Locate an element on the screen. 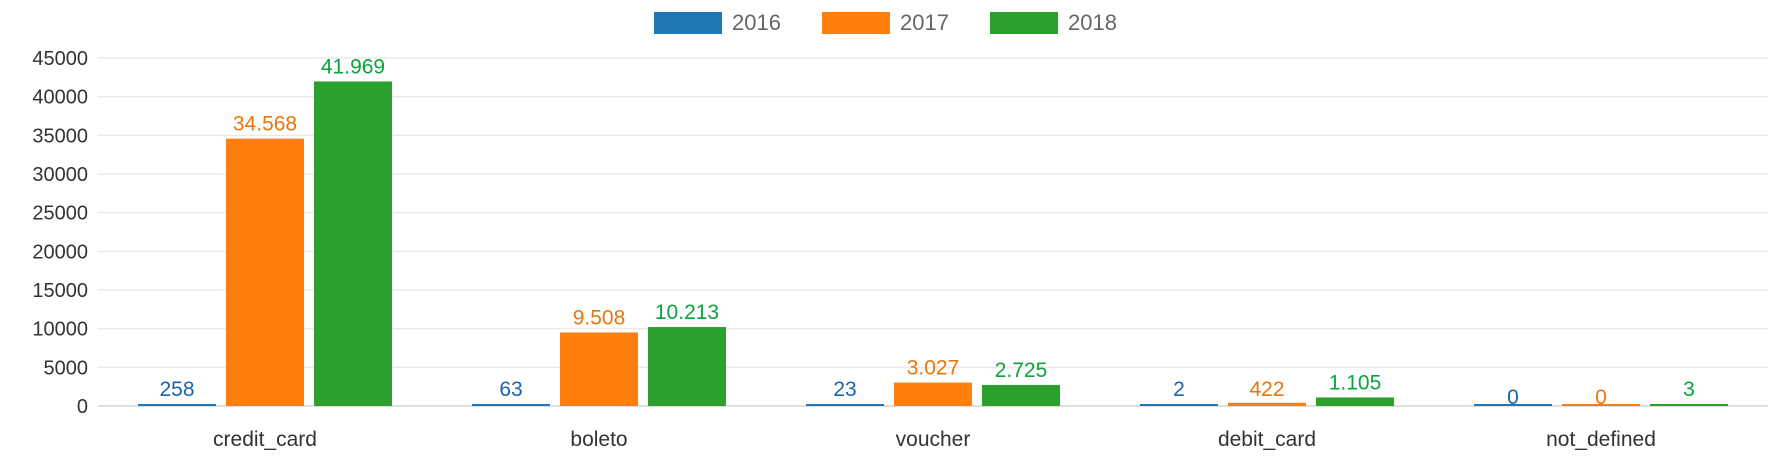 The image size is (1778, 476). data-label-2018-boleto: 10.213 is located at coordinates (687, 312).